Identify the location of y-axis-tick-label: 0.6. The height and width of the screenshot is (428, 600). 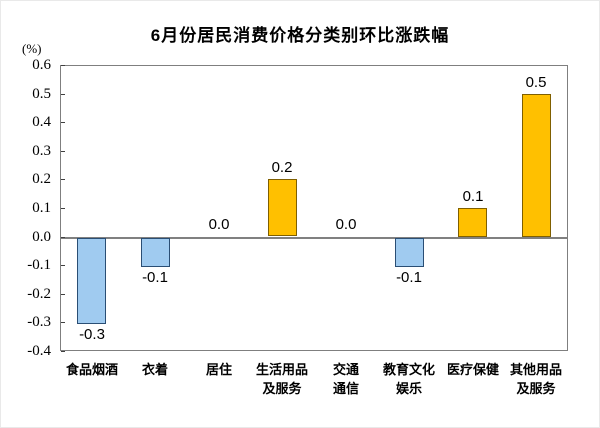
(41, 65).